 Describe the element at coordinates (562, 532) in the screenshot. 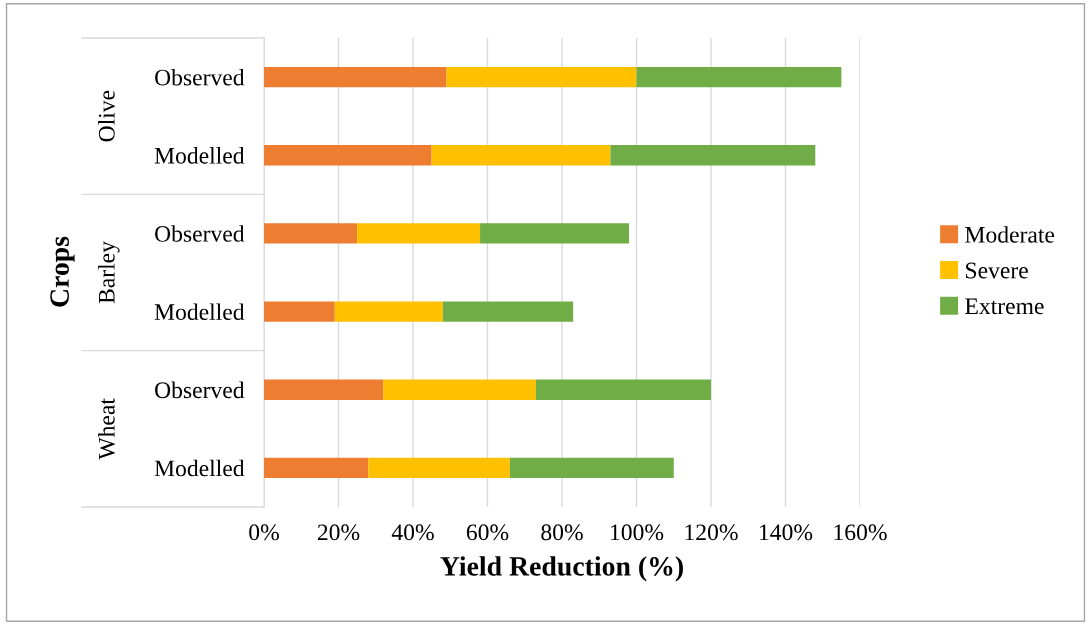

I see `x-tick-label: 80%` at that location.